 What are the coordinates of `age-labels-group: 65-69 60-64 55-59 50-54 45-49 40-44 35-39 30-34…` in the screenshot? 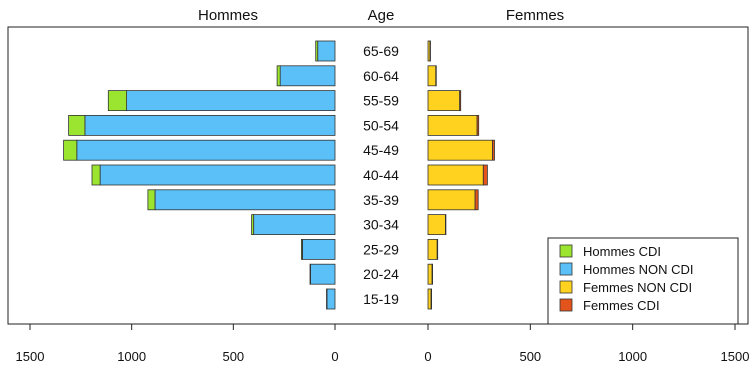 It's located at (381, 175).